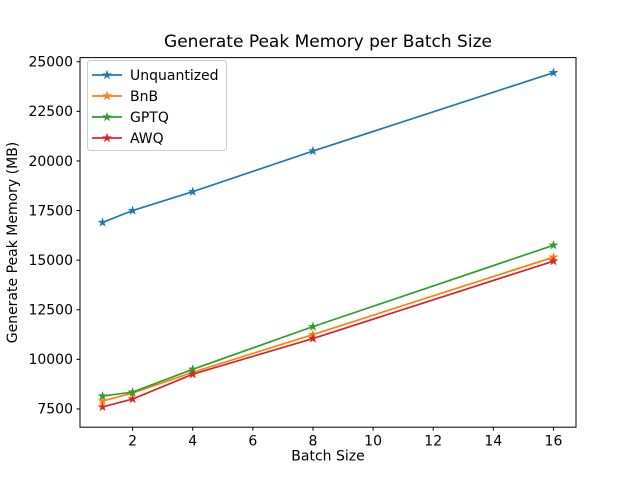 This screenshot has height=480, width=640. Describe the element at coordinates (13, 243) in the screenshot. I see `y-axis-title: Generate Peak Memory (MB)` at that location.